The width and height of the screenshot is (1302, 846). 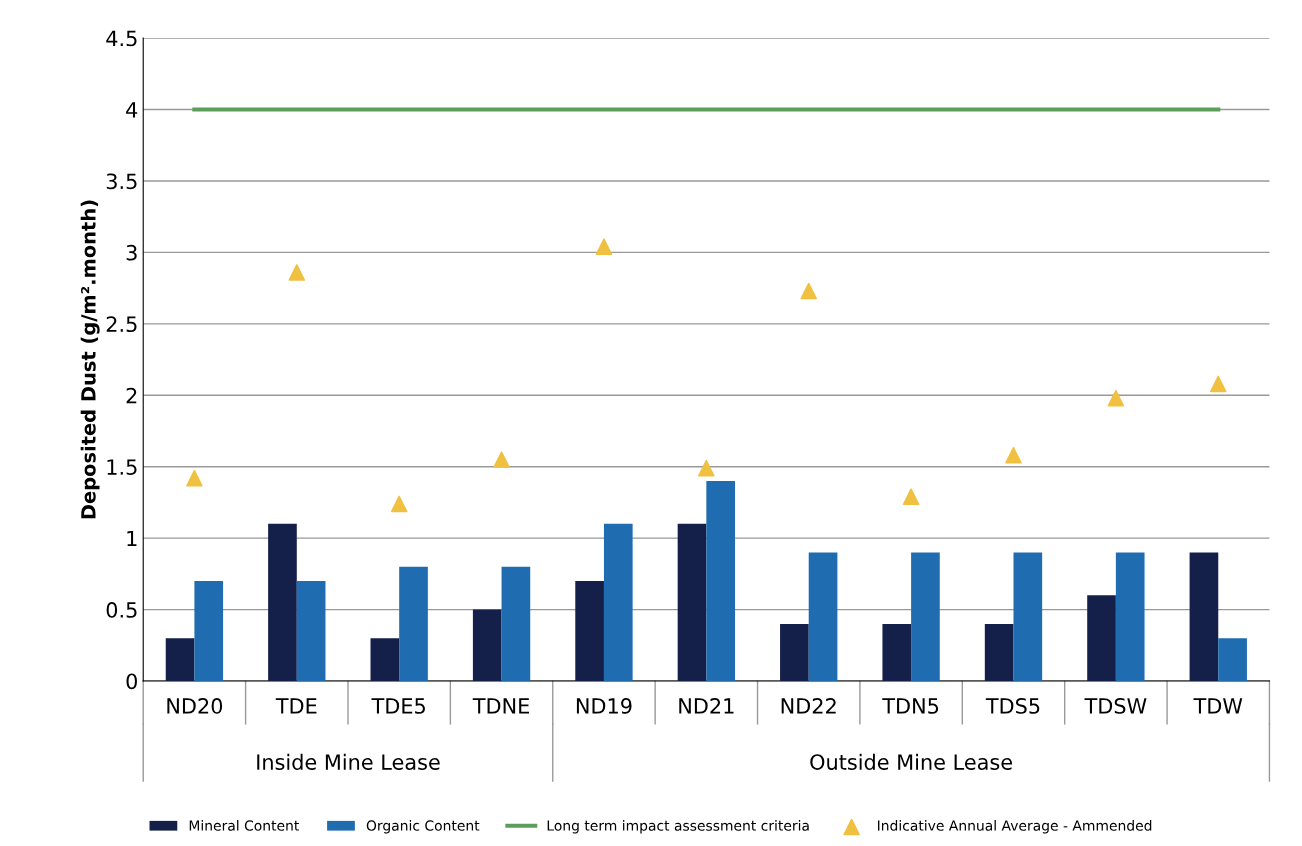 What do you see at coordinates (398, 706) in the screenshot?
I see `x-tick-label: TDE5` at bounding box center [398, 706].